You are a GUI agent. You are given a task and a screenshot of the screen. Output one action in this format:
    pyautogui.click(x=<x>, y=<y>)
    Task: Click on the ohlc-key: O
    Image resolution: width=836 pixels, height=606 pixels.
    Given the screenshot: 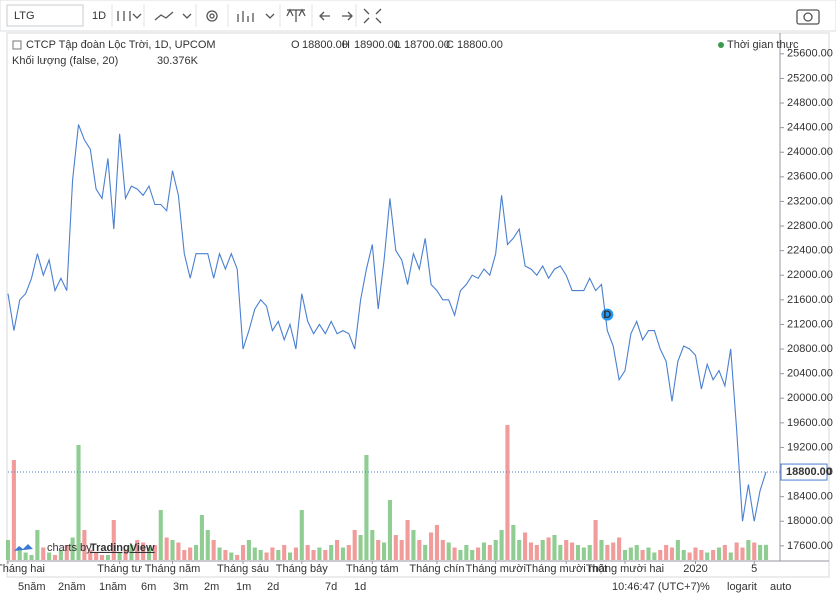 What is the action you would take?
    pyautogui.click(x=295, y=45)
    